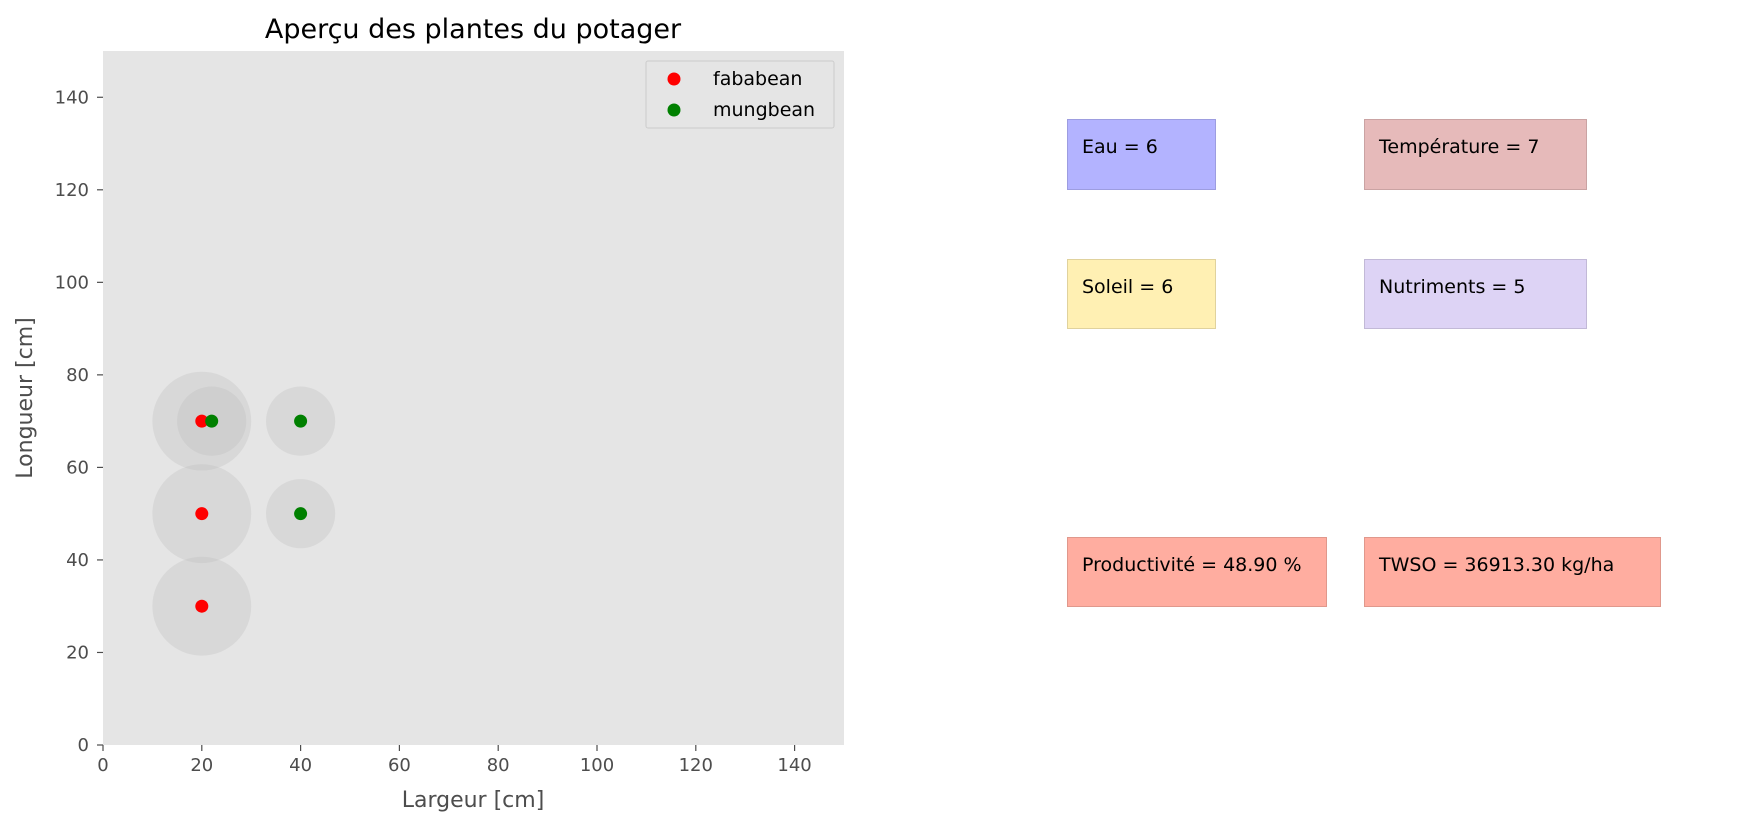 Image resolution: width=1744 pixels, height=825 pixels. What do you see at coordinates (201, 765) in the screenshot?
I see `x-tick-label: 20` at bounding box center [201, 765].